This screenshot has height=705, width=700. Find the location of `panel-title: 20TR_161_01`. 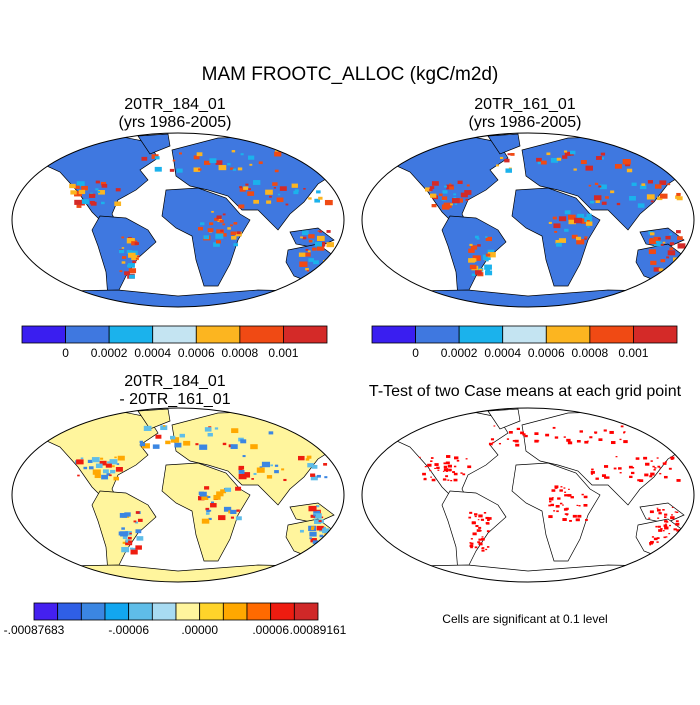

panel-title: 20TR_161_01 is located at coordinates (525, 104).